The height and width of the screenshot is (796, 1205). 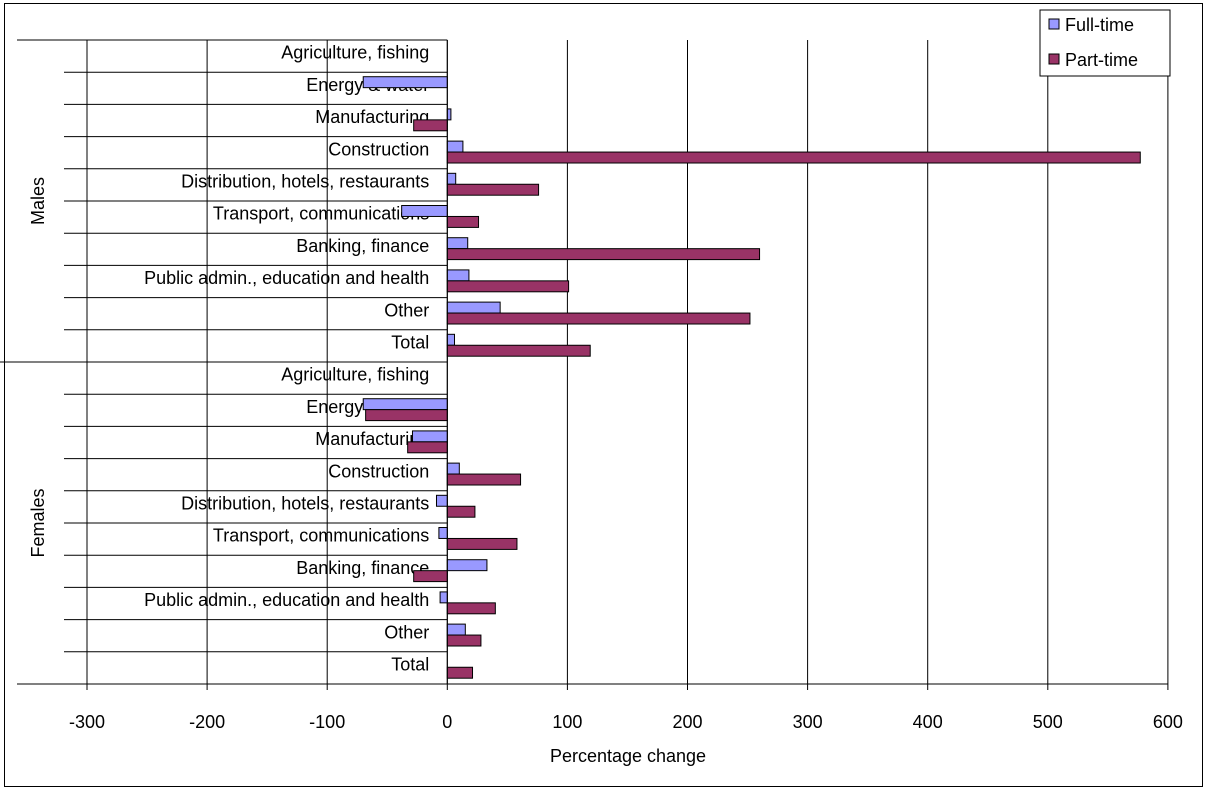 I want to click on legend: Full-time Part-time, so click(x=1105, y=43).